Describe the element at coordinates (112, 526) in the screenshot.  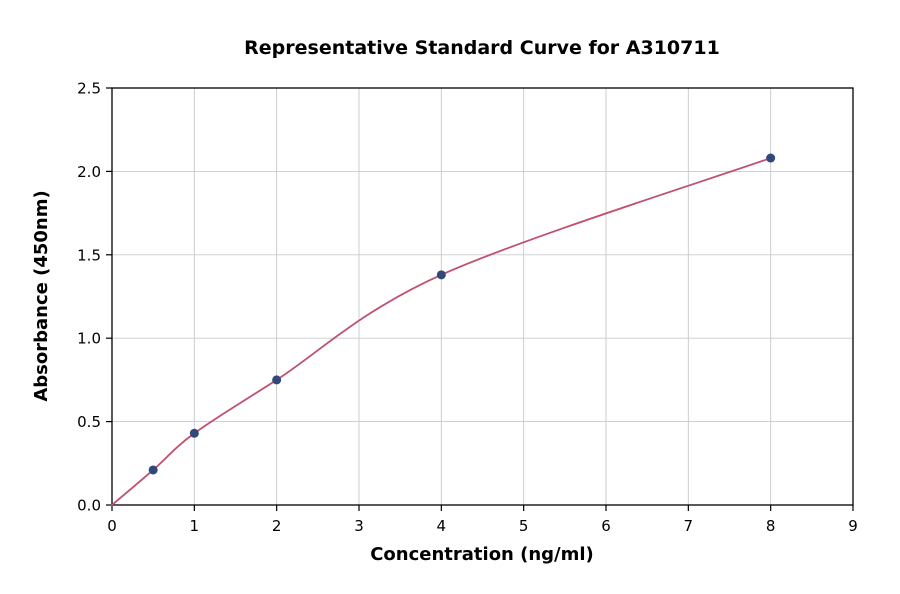
I see `x-tick-label: 0` at that location.